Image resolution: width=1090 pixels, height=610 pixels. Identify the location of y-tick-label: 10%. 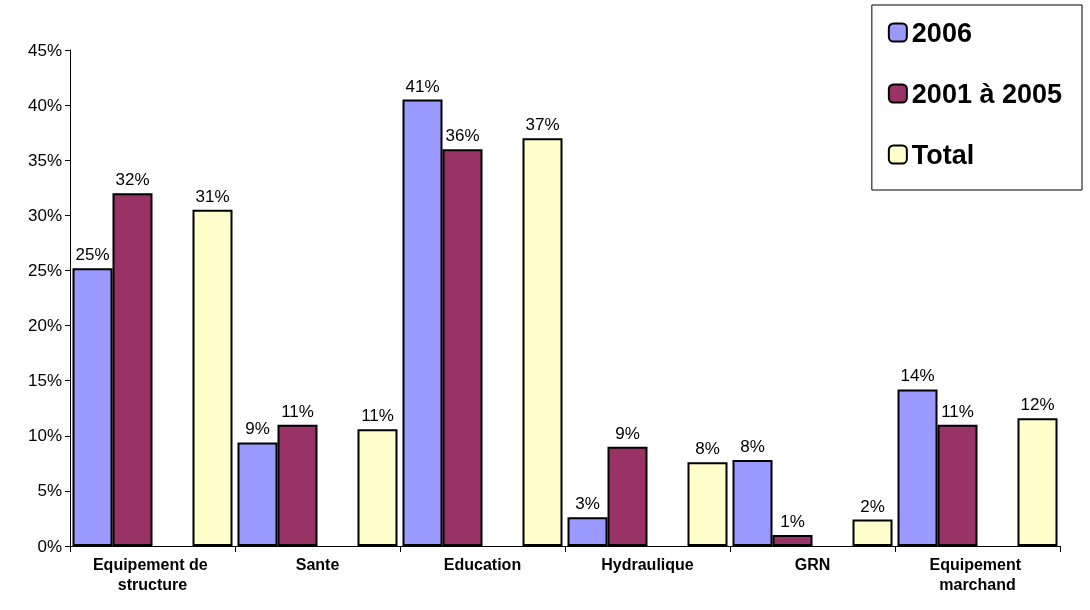
(44, 436).